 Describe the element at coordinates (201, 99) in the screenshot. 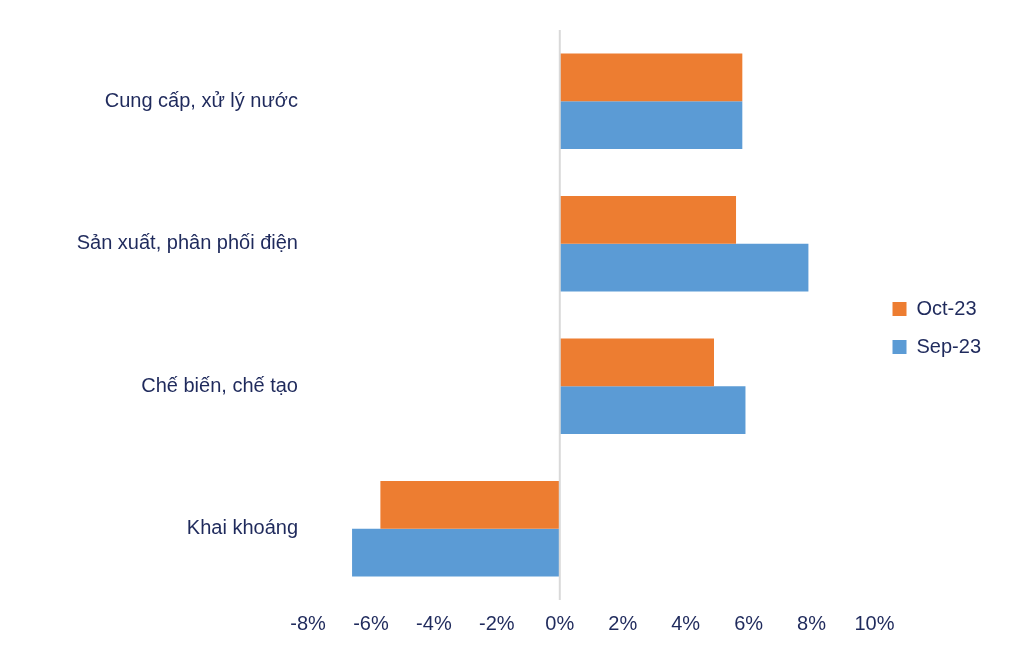

I see `y-tick-label: Cung cấp, xử lý nước` at that location.